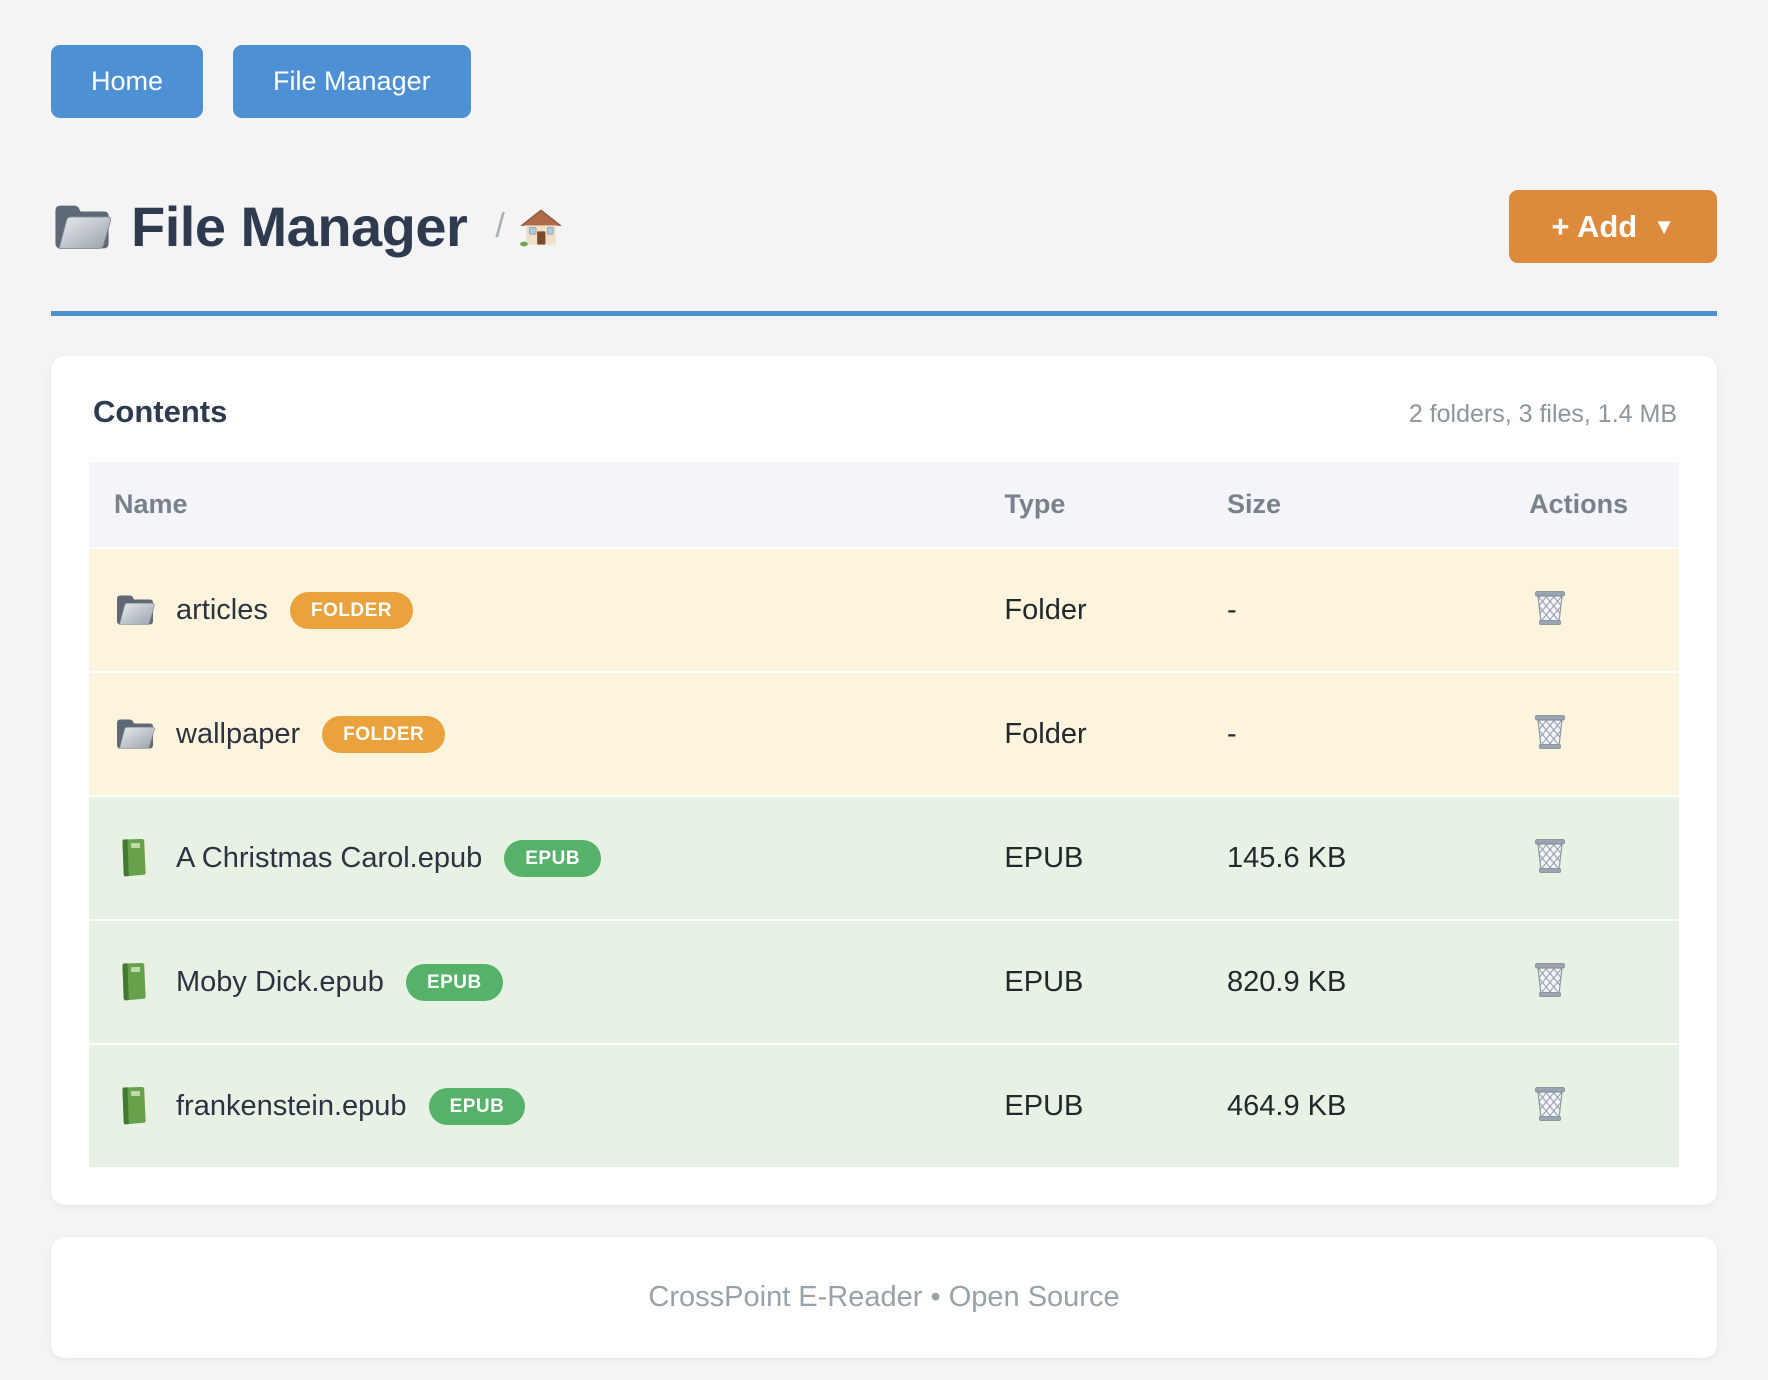 Image resolution: width=1768 pixels, height=1380 pixels. I want to click on table-row: Moby Dick.epub EPUB EPUB 820.9 KB, so click(884, 981).